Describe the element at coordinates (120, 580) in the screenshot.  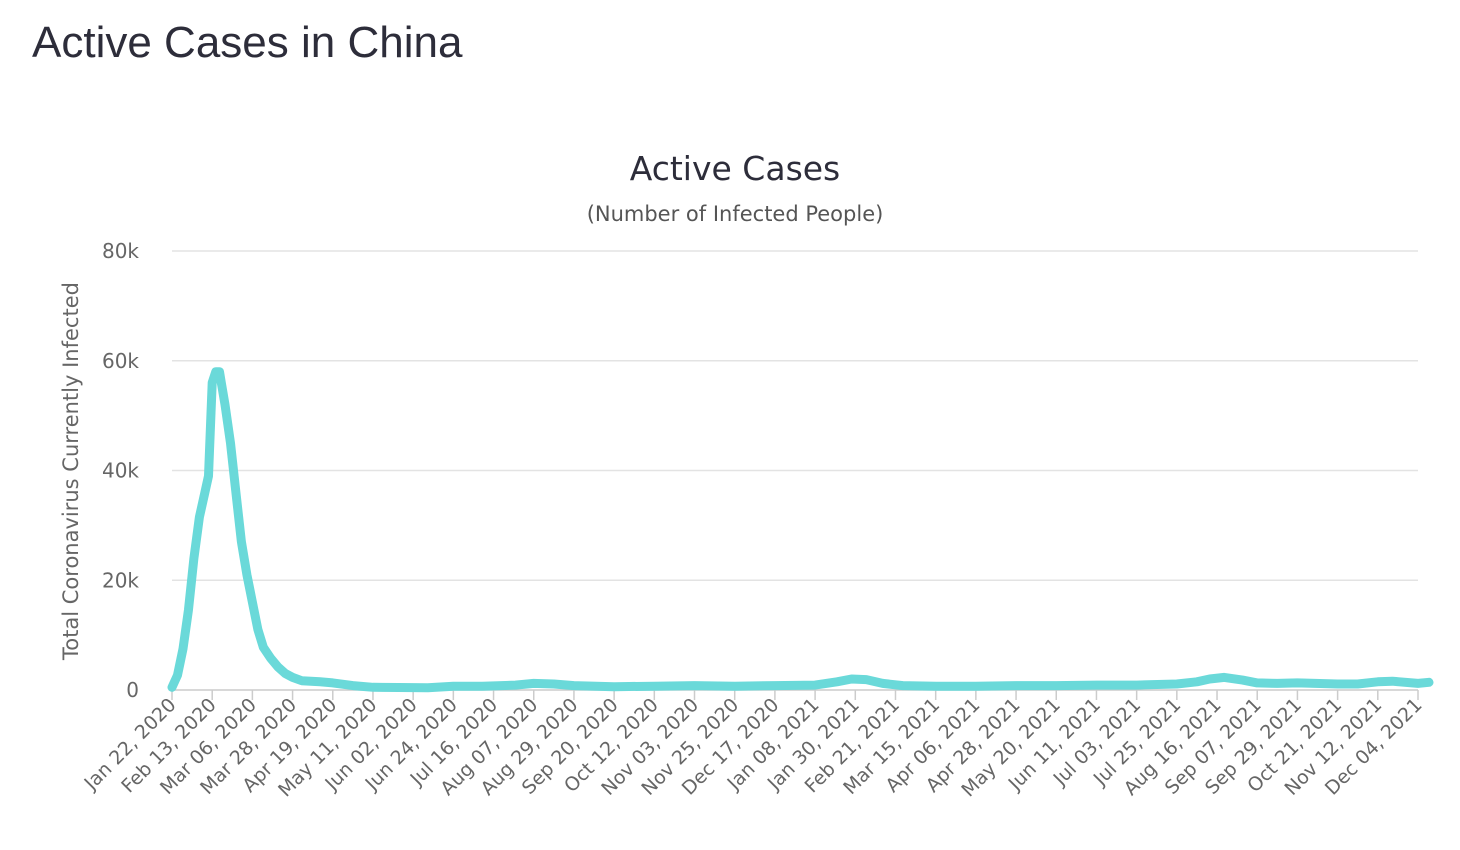
I see `y-tick-label: 20k` at that location.